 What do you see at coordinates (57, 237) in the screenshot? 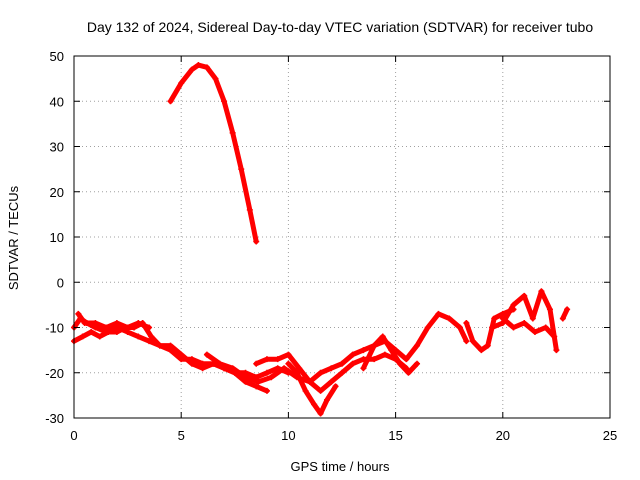
I see `y-tick-label: 10` at bounding box center [57, 237].